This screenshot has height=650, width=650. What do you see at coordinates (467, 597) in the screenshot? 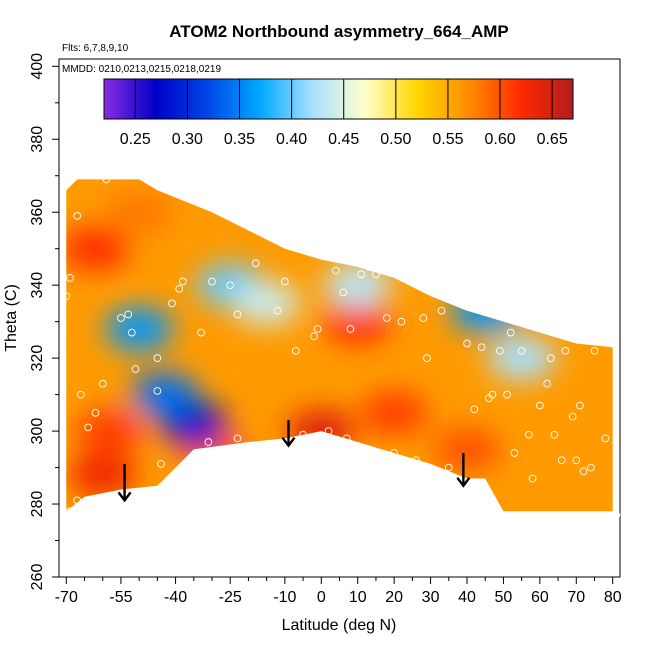
I see `x-tick-label: 40` at bounding box center [467, 597].